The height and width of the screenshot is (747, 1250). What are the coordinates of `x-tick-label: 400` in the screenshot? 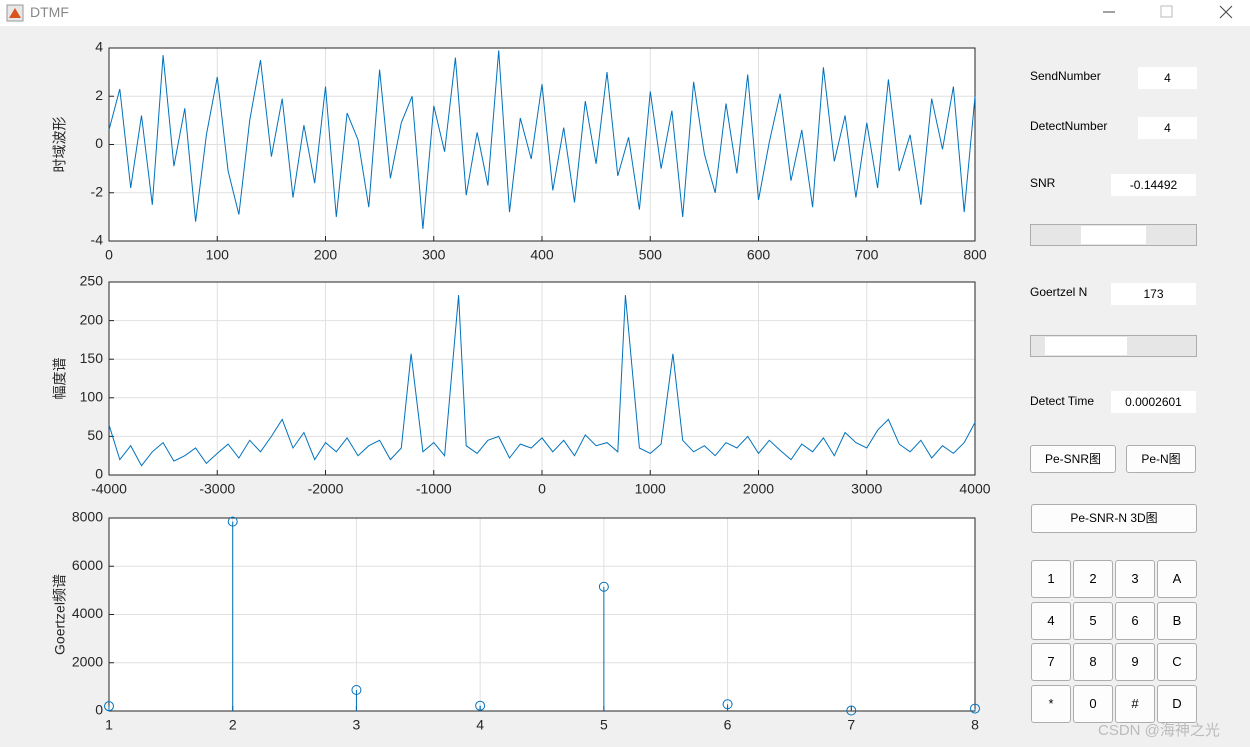 It's located at (542, 255).